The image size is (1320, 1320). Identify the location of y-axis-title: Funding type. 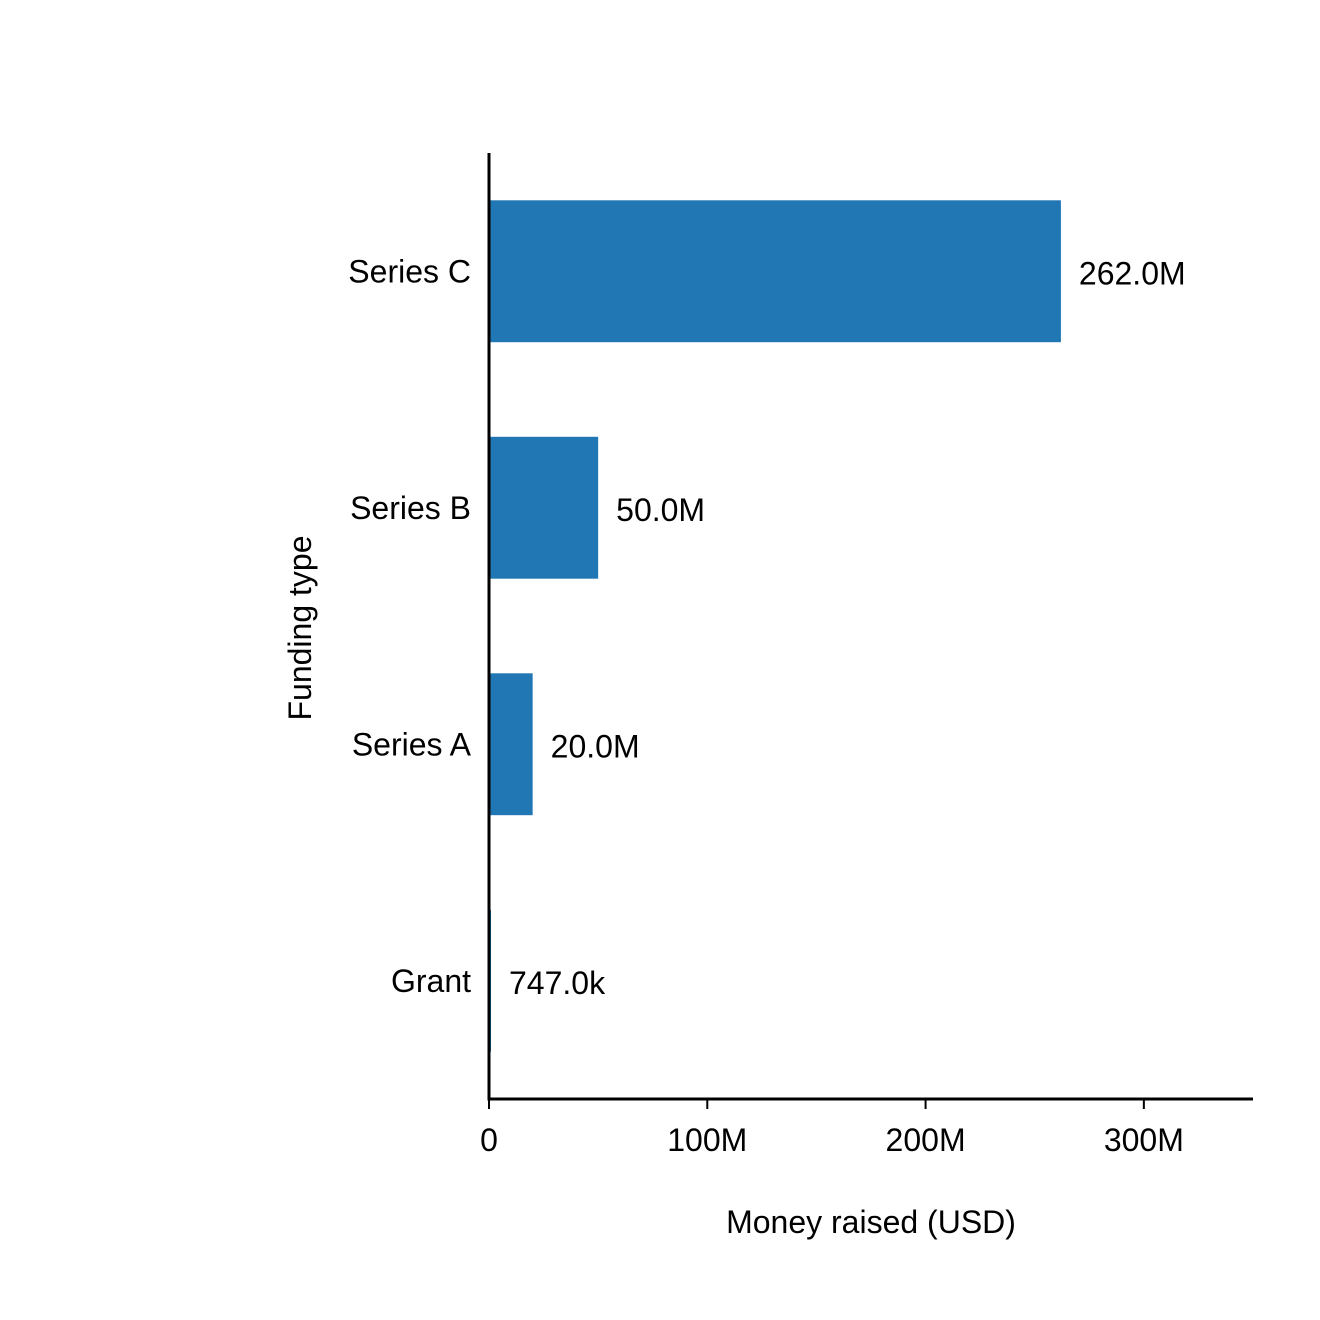
(300, 627).